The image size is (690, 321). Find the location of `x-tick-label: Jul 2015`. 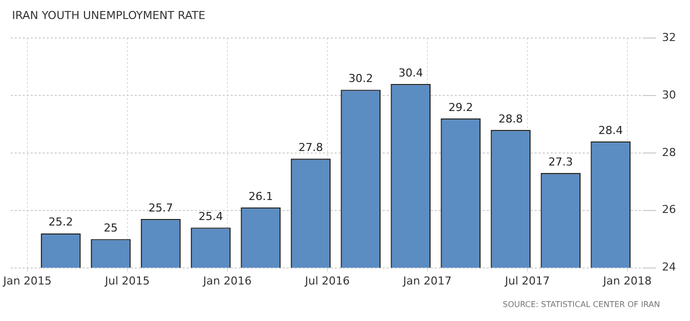

x-tick-label: Jul 2015 is located at coordinates (127, 281).